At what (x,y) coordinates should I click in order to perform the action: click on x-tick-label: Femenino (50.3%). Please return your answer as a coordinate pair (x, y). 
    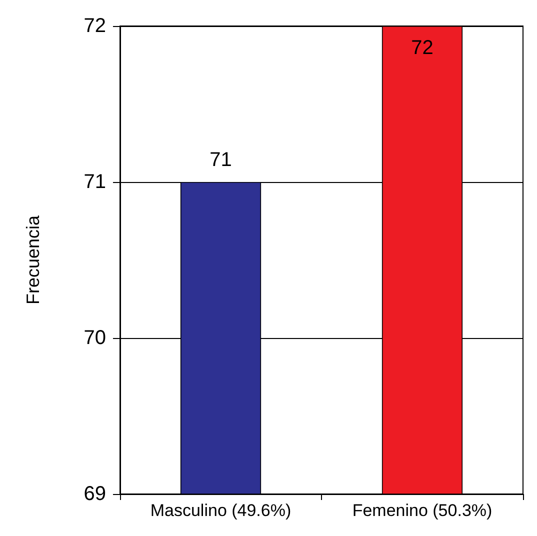
    Looking at the image, I should click on (422, 510).